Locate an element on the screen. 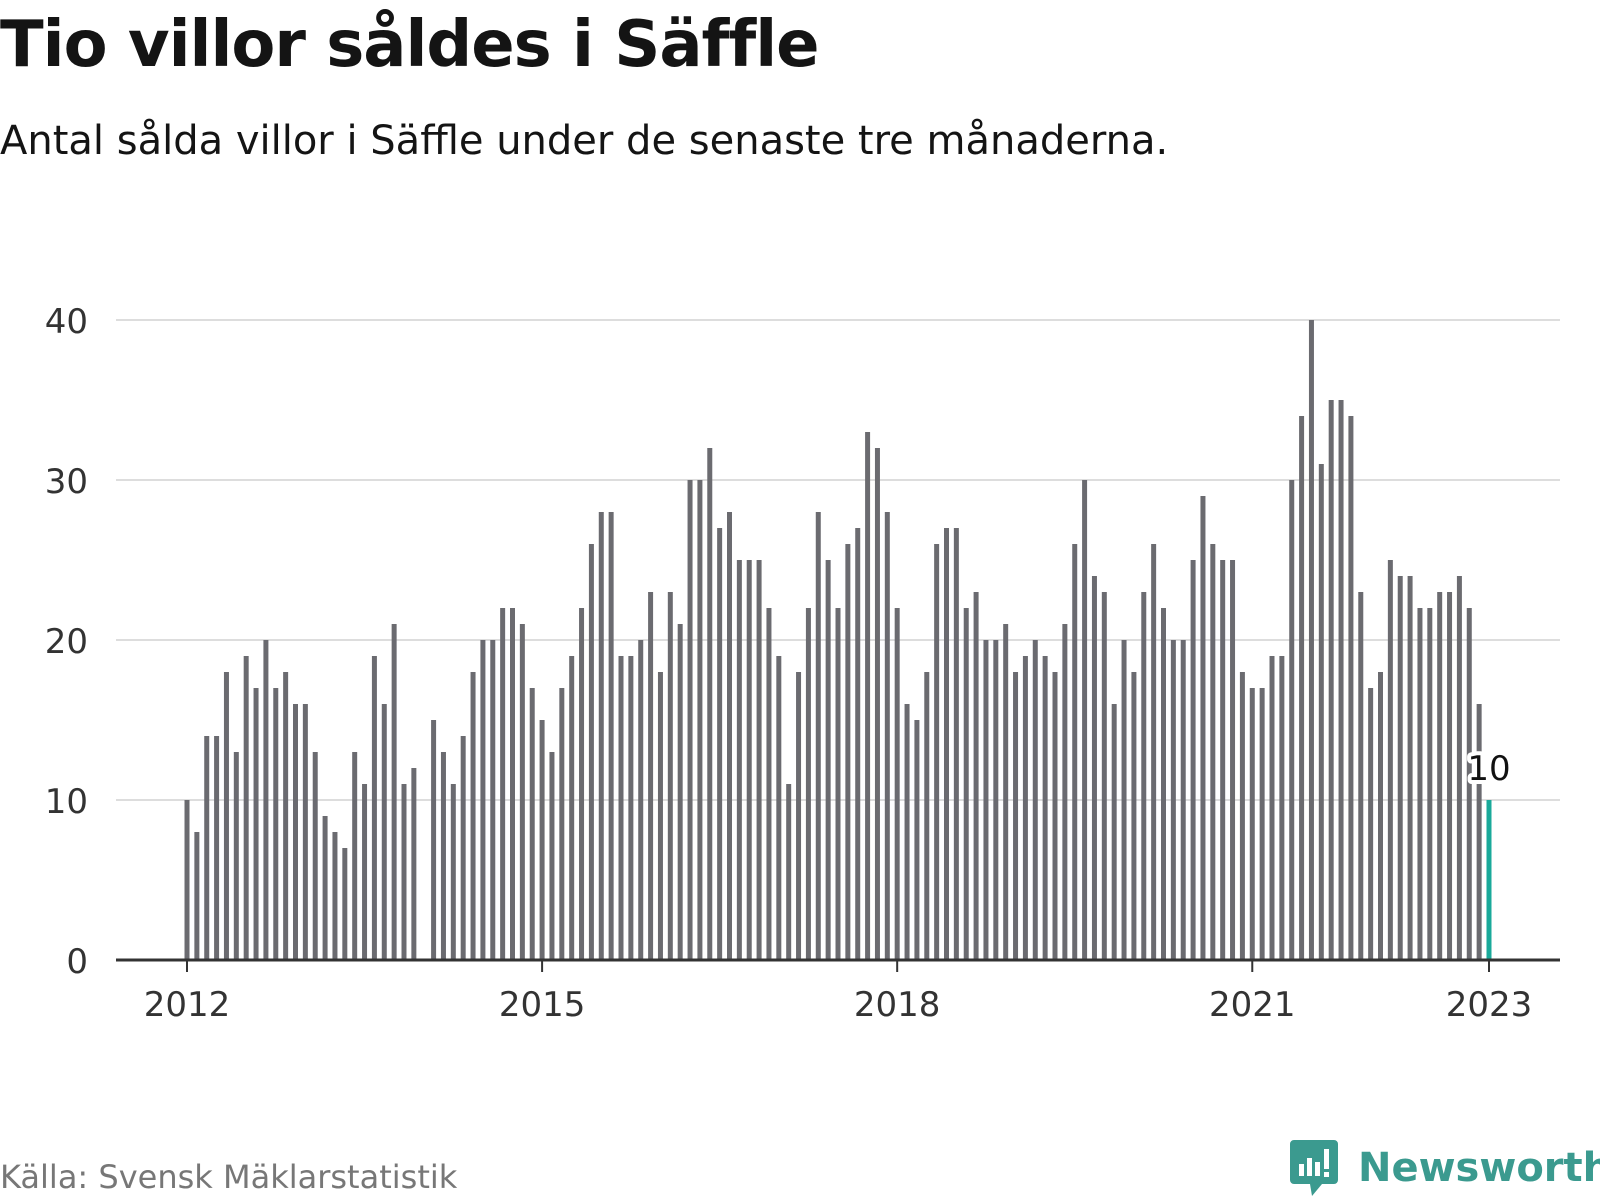 The height and width of the screenshot is (1200, 1600). x-tick-label: 2015 is located at coordinates (542, 1005).